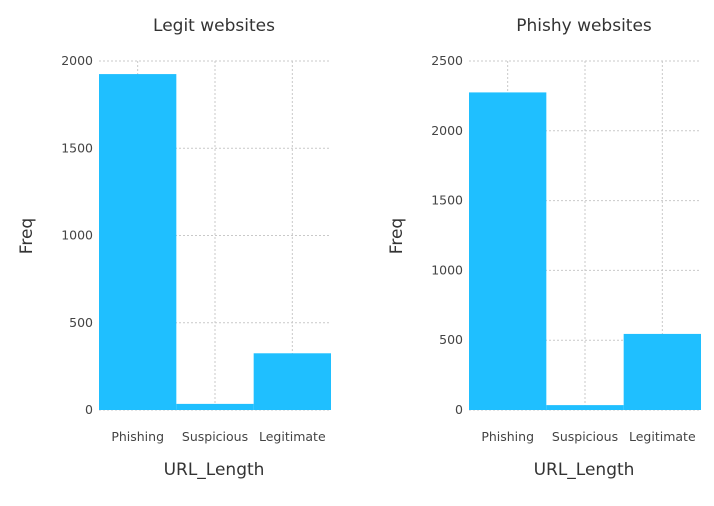 Image resolution: width=714 pixels, height=506 pixels. I want to click on y-tick-label: 2500, so click(447, 60).